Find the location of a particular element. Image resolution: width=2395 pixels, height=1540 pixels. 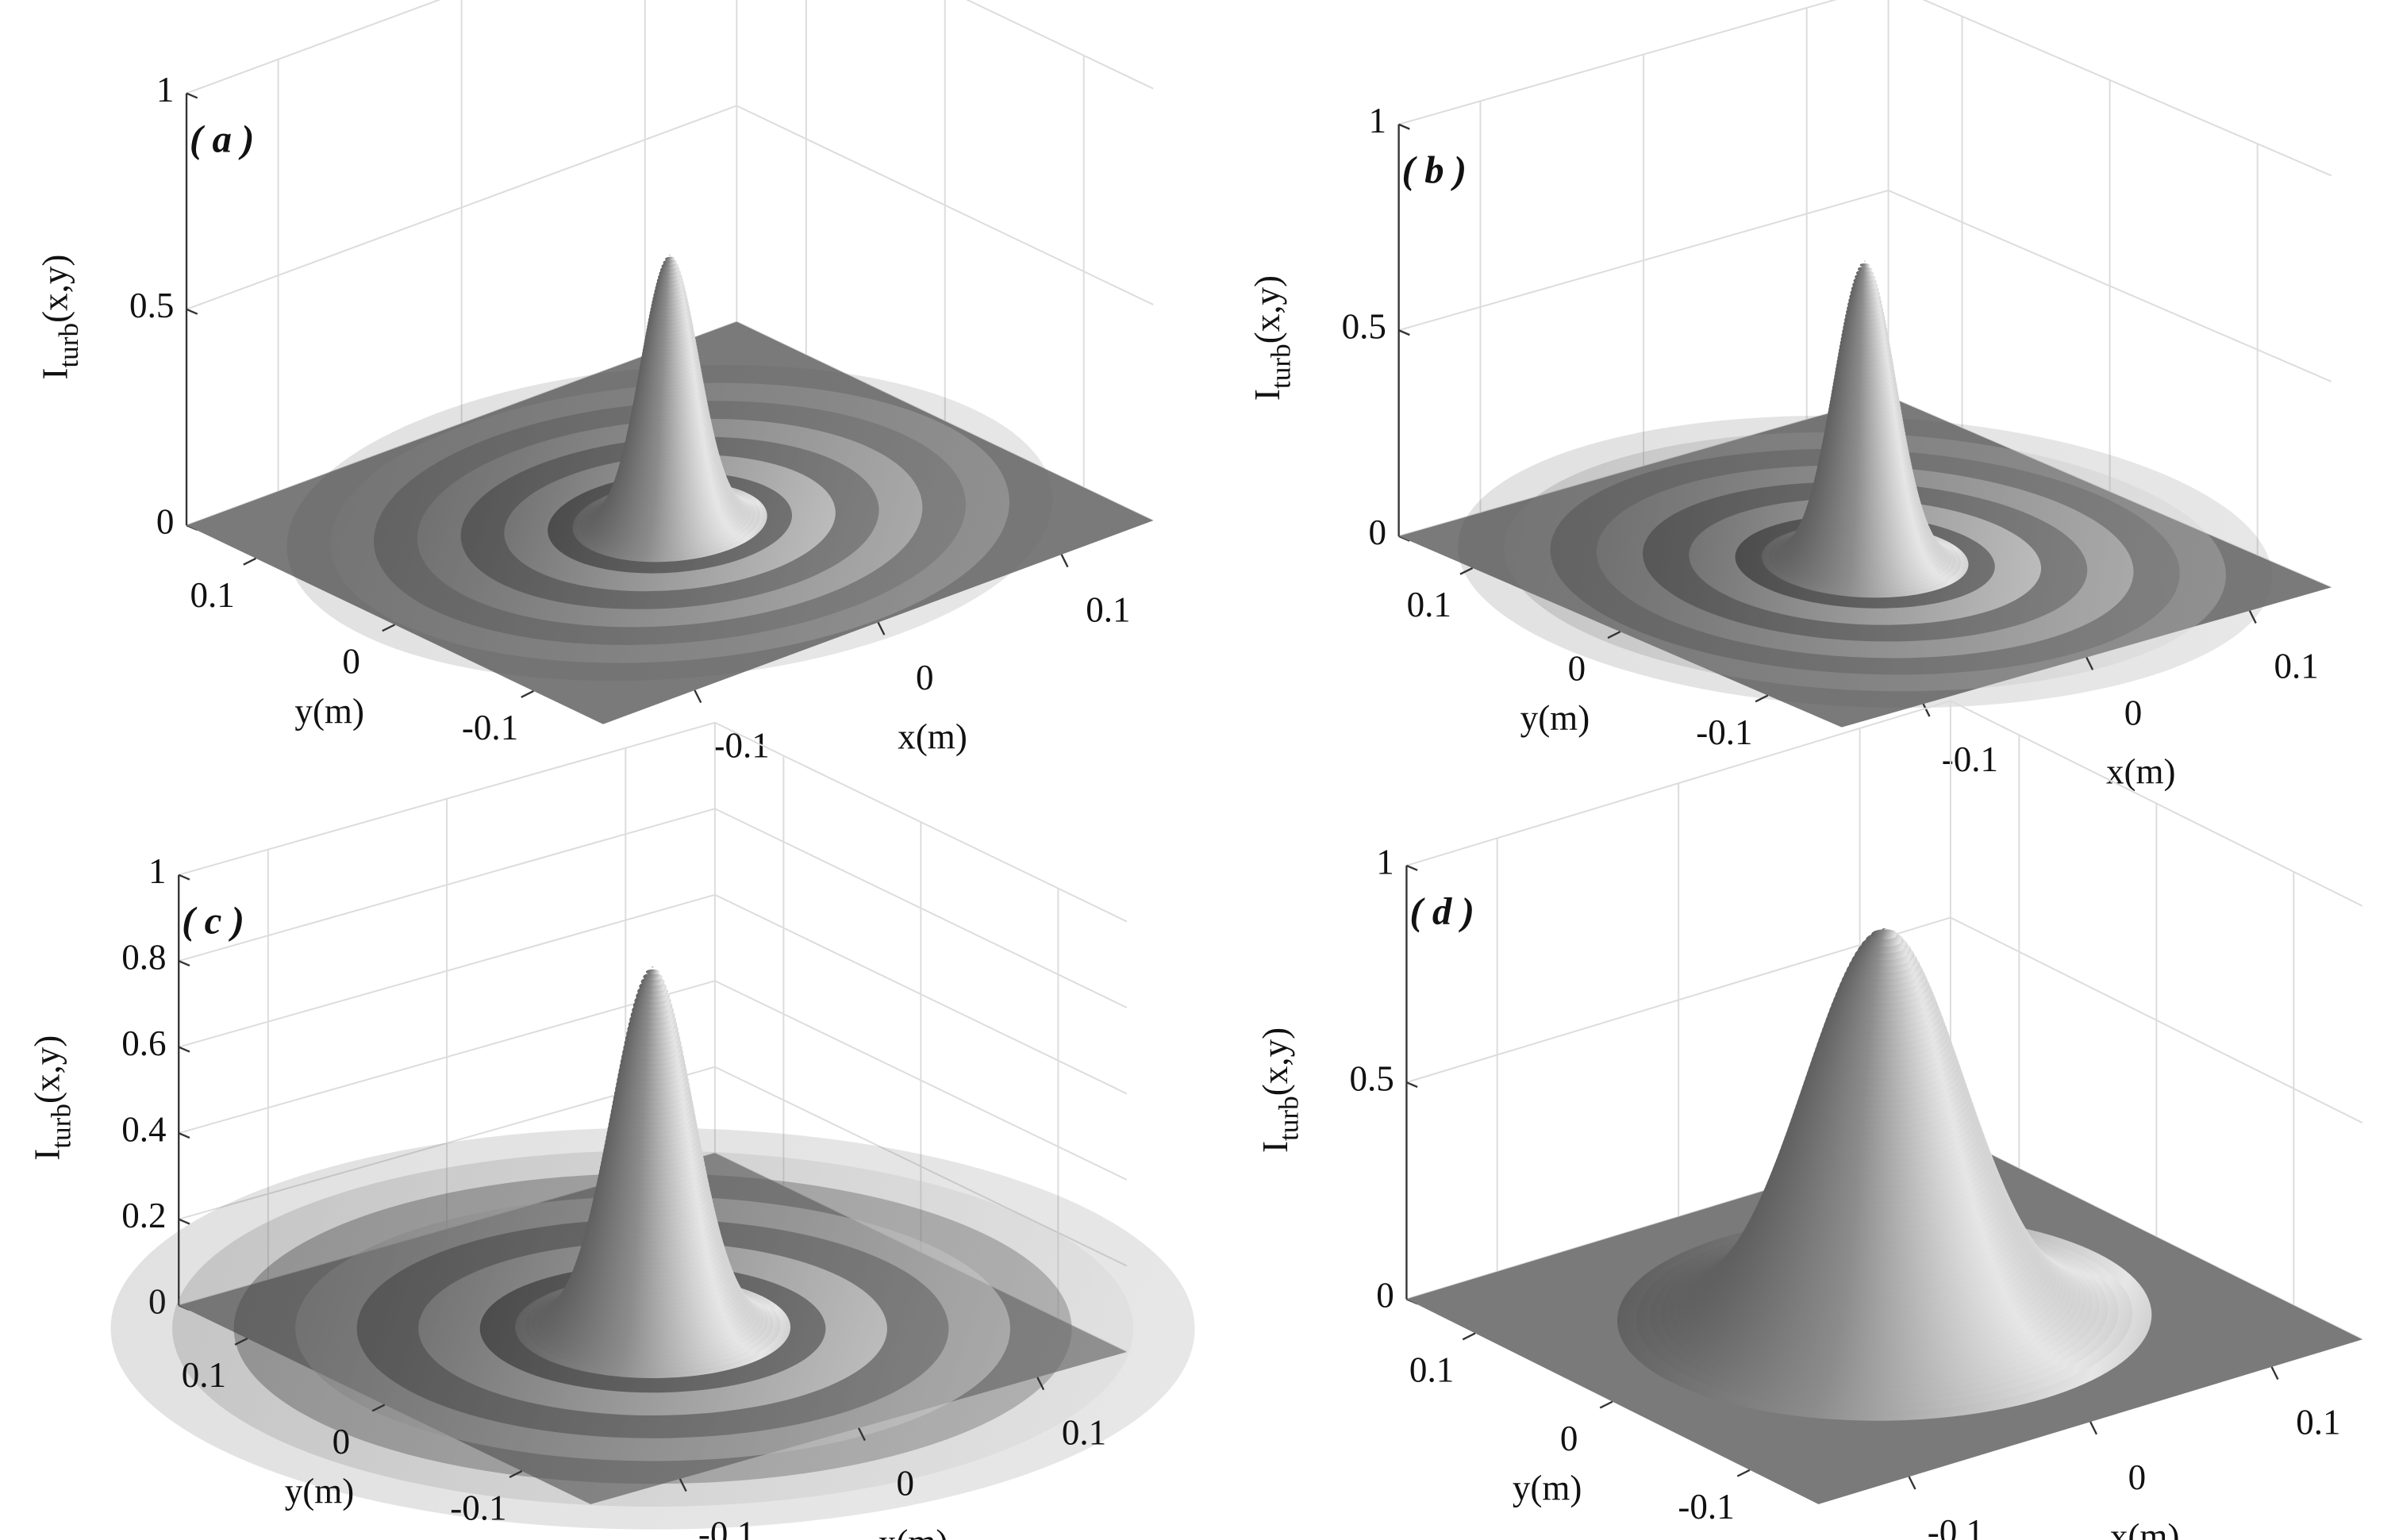

panel-label: ( c ) is located at coordinates (213, 921).